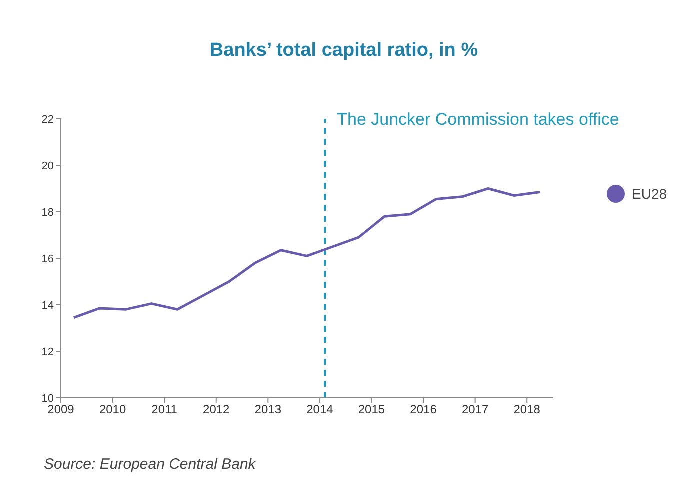 This screenshot has height=491, width=688. I want to click on y-tick-label: 14, so click(48, 306).